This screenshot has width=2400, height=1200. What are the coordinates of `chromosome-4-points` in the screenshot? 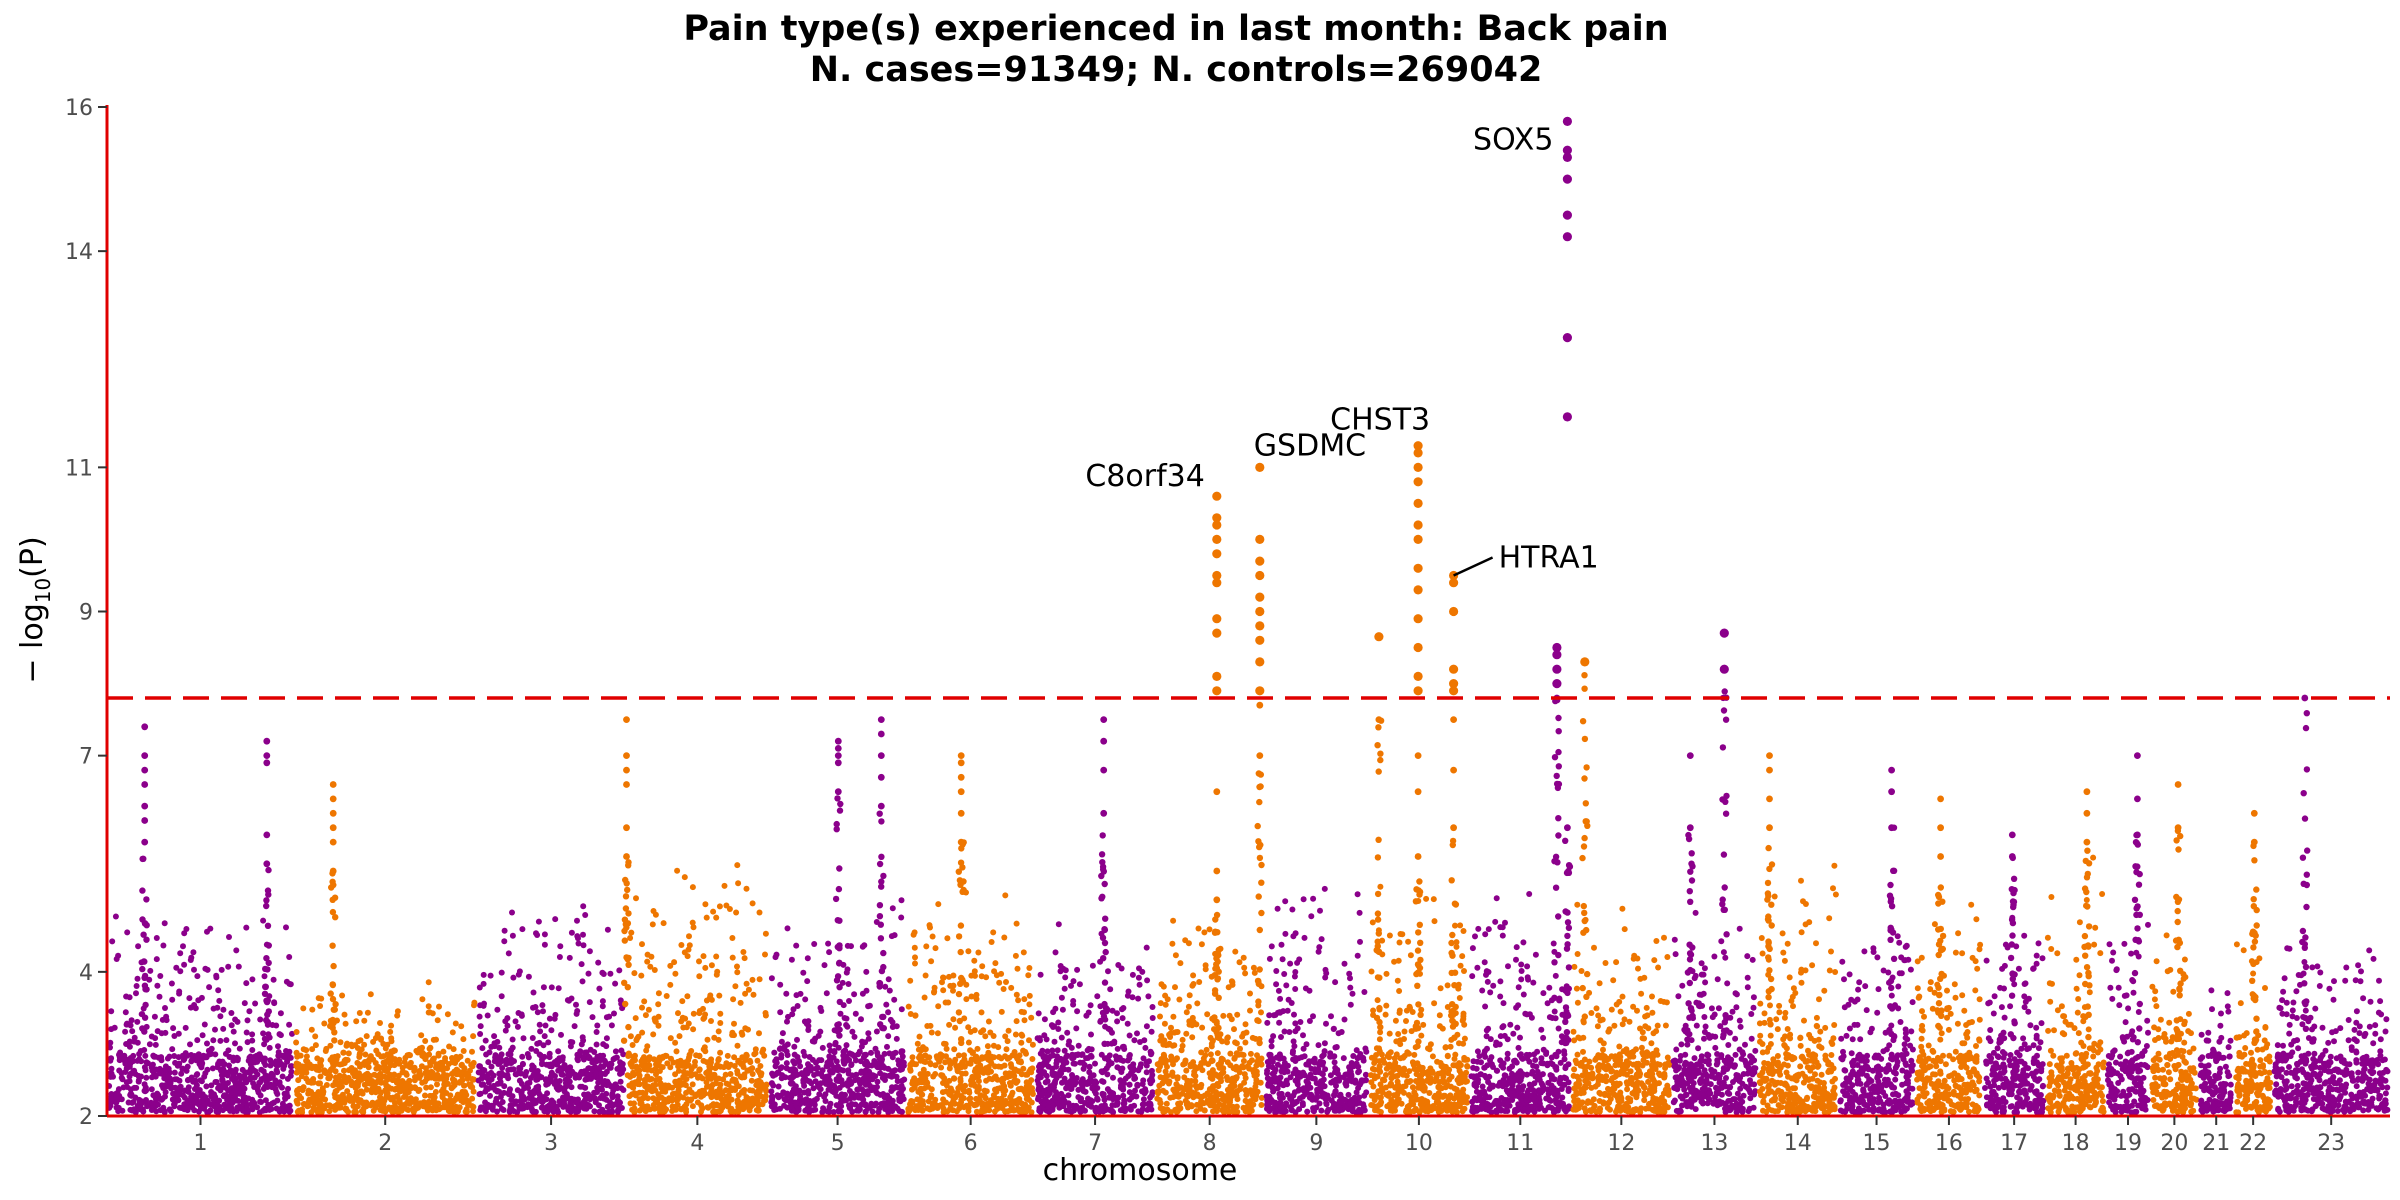 It's located at (697, 989).